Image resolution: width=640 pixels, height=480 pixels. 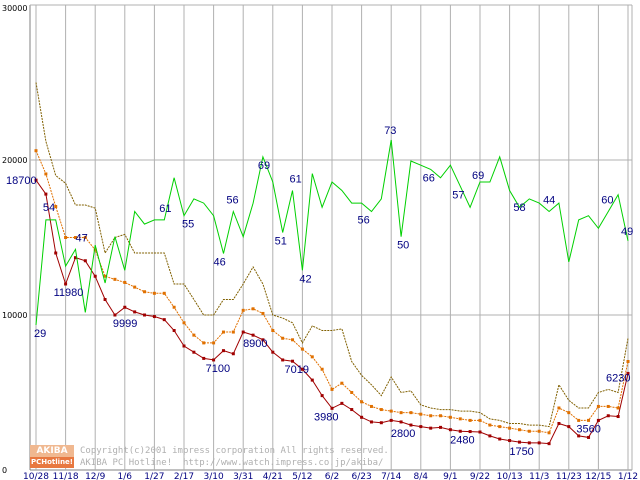 What do you see at coordinates (462, 441) in the screenshot?
I see `data-label-price_min: 2480` at bounding box center [462, 441].